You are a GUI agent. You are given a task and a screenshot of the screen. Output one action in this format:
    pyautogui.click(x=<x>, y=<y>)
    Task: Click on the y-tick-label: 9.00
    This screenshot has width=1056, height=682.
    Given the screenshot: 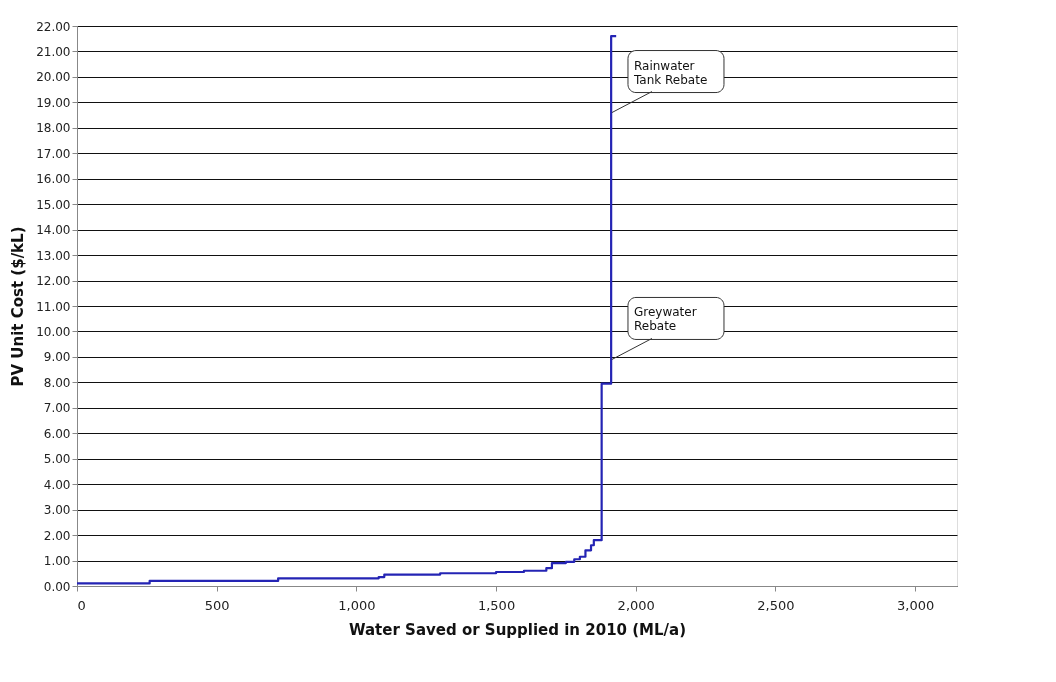 What is the action you would take?
    pyautogui.click(x=57, y=357)
    